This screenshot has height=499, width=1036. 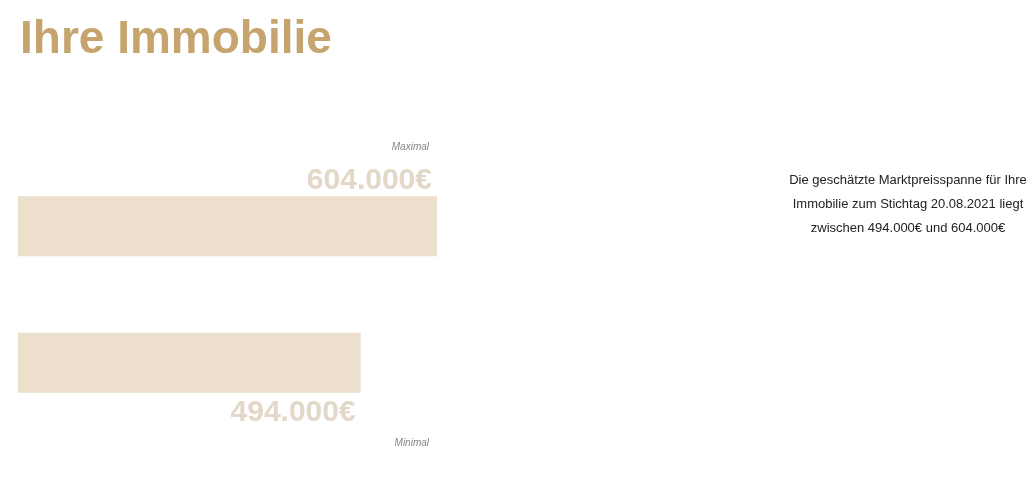 I want to click on text: Die geschätzte Marktpreisspanne für Ihre Immobilie zum Stichtag 20.08.2021 liegt zwischen 494.000€ und 604.000€, so click(x=908, y=204).